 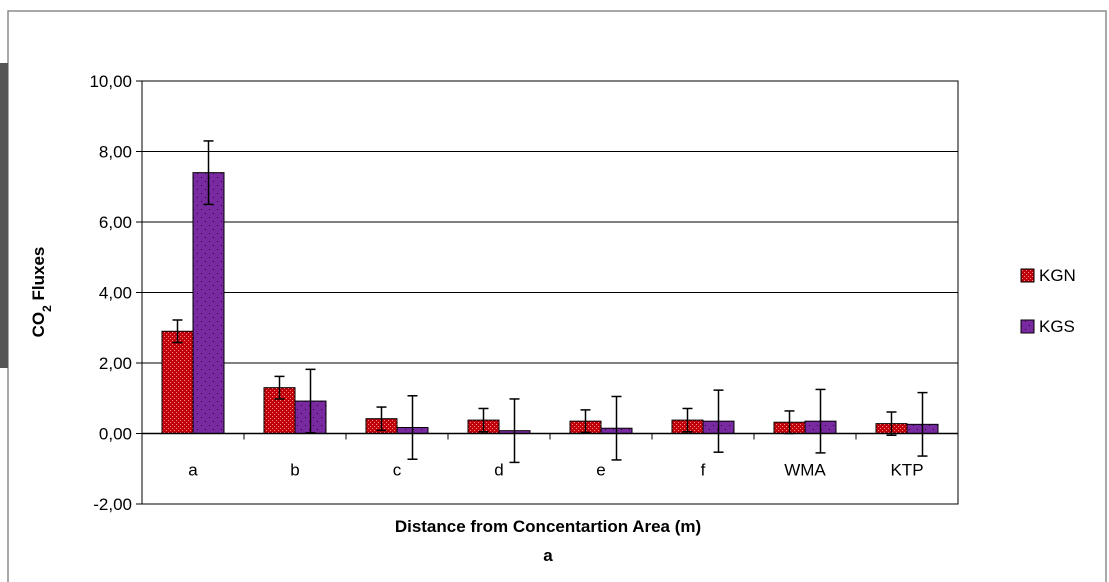 I want to click on error-bar-kgs-e, so click(x=616, y=428).